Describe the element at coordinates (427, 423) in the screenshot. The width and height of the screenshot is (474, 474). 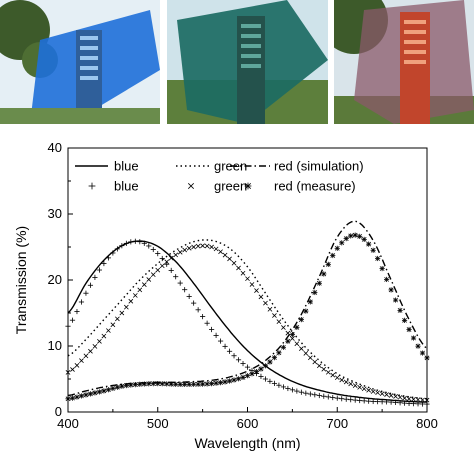
I see `x-tick-label: 800` at that location.